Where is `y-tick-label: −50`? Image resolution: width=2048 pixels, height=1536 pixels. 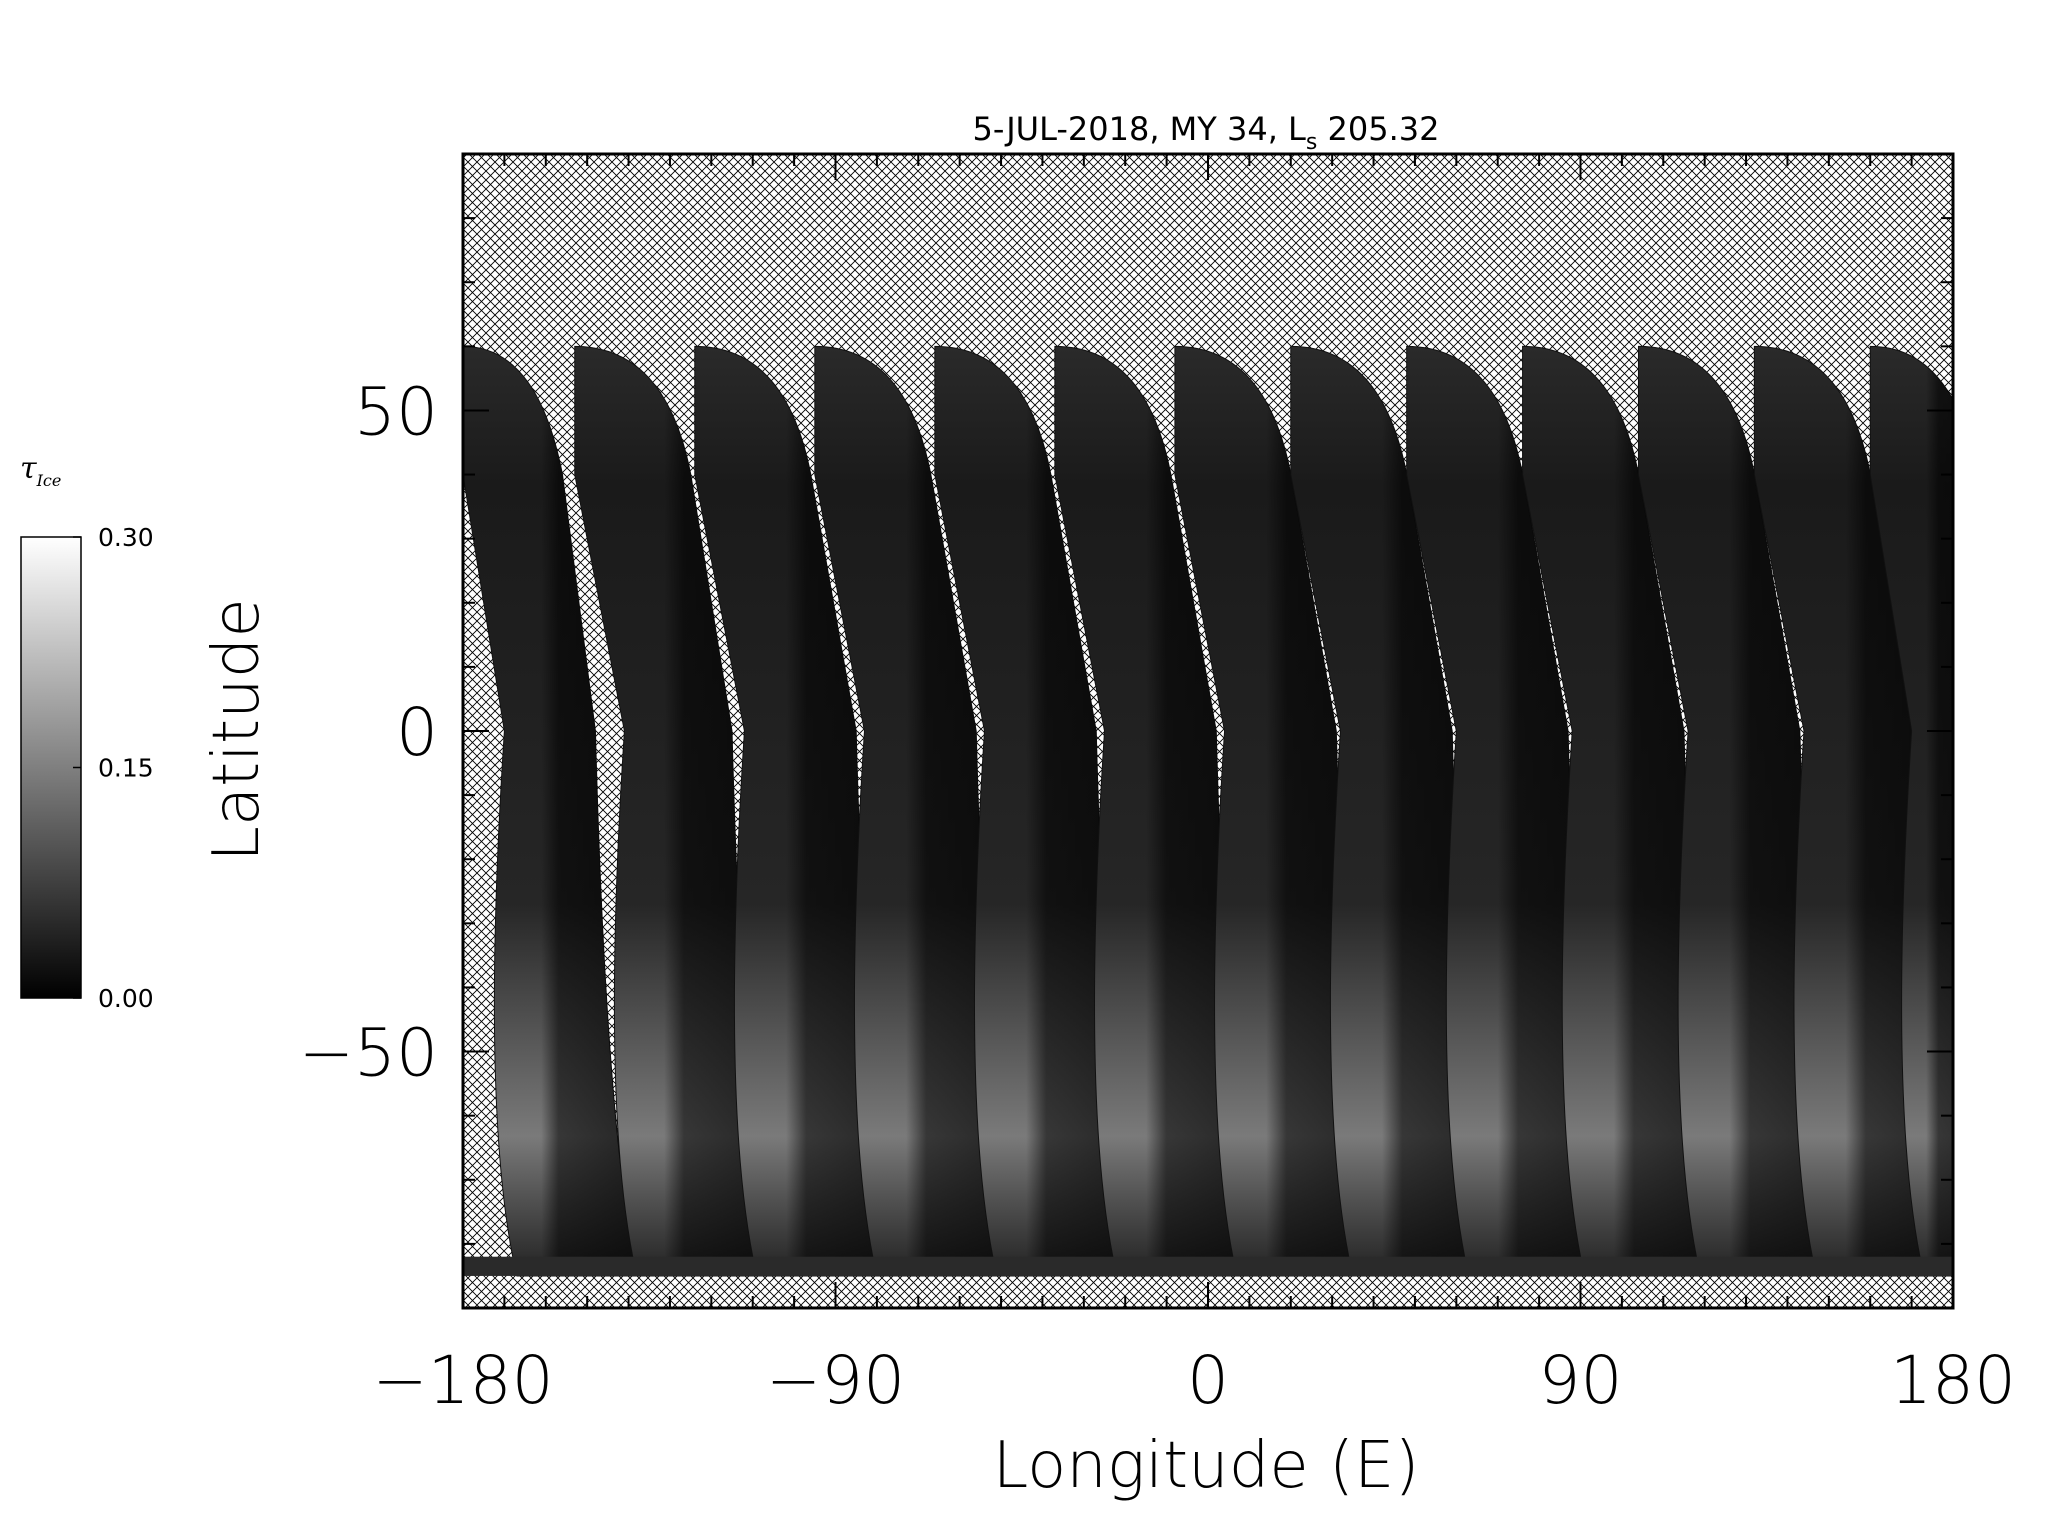
y-tick-label: −50 is located at coordinates (368, 1053).